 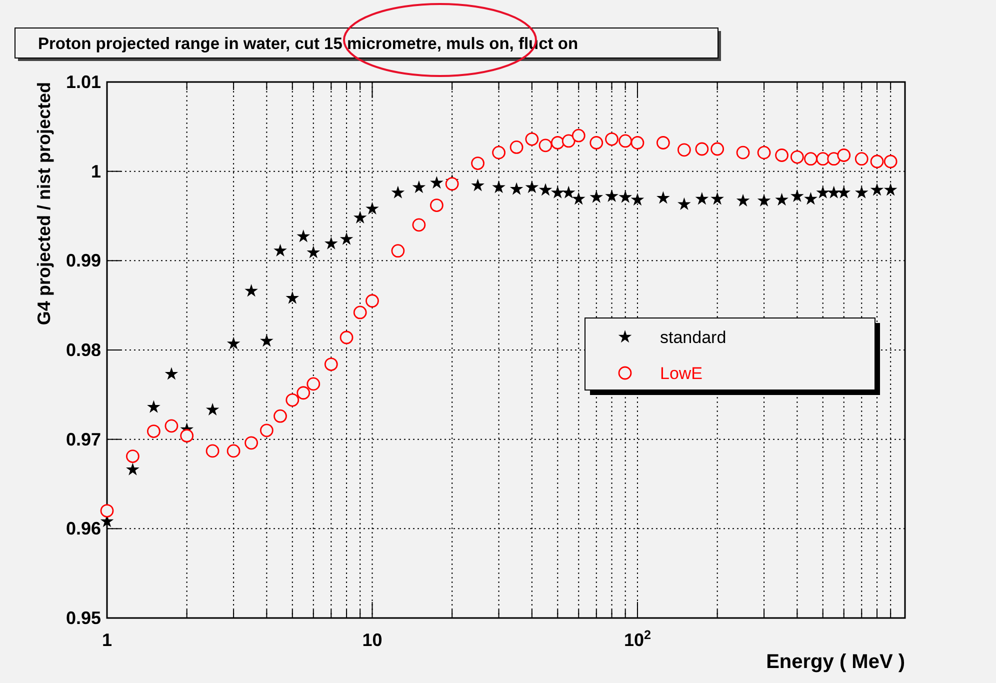 What do you see at coordinates (693, 337) in the screenshot?
I see `legend-label: standard` at bounding box center [693, 337].